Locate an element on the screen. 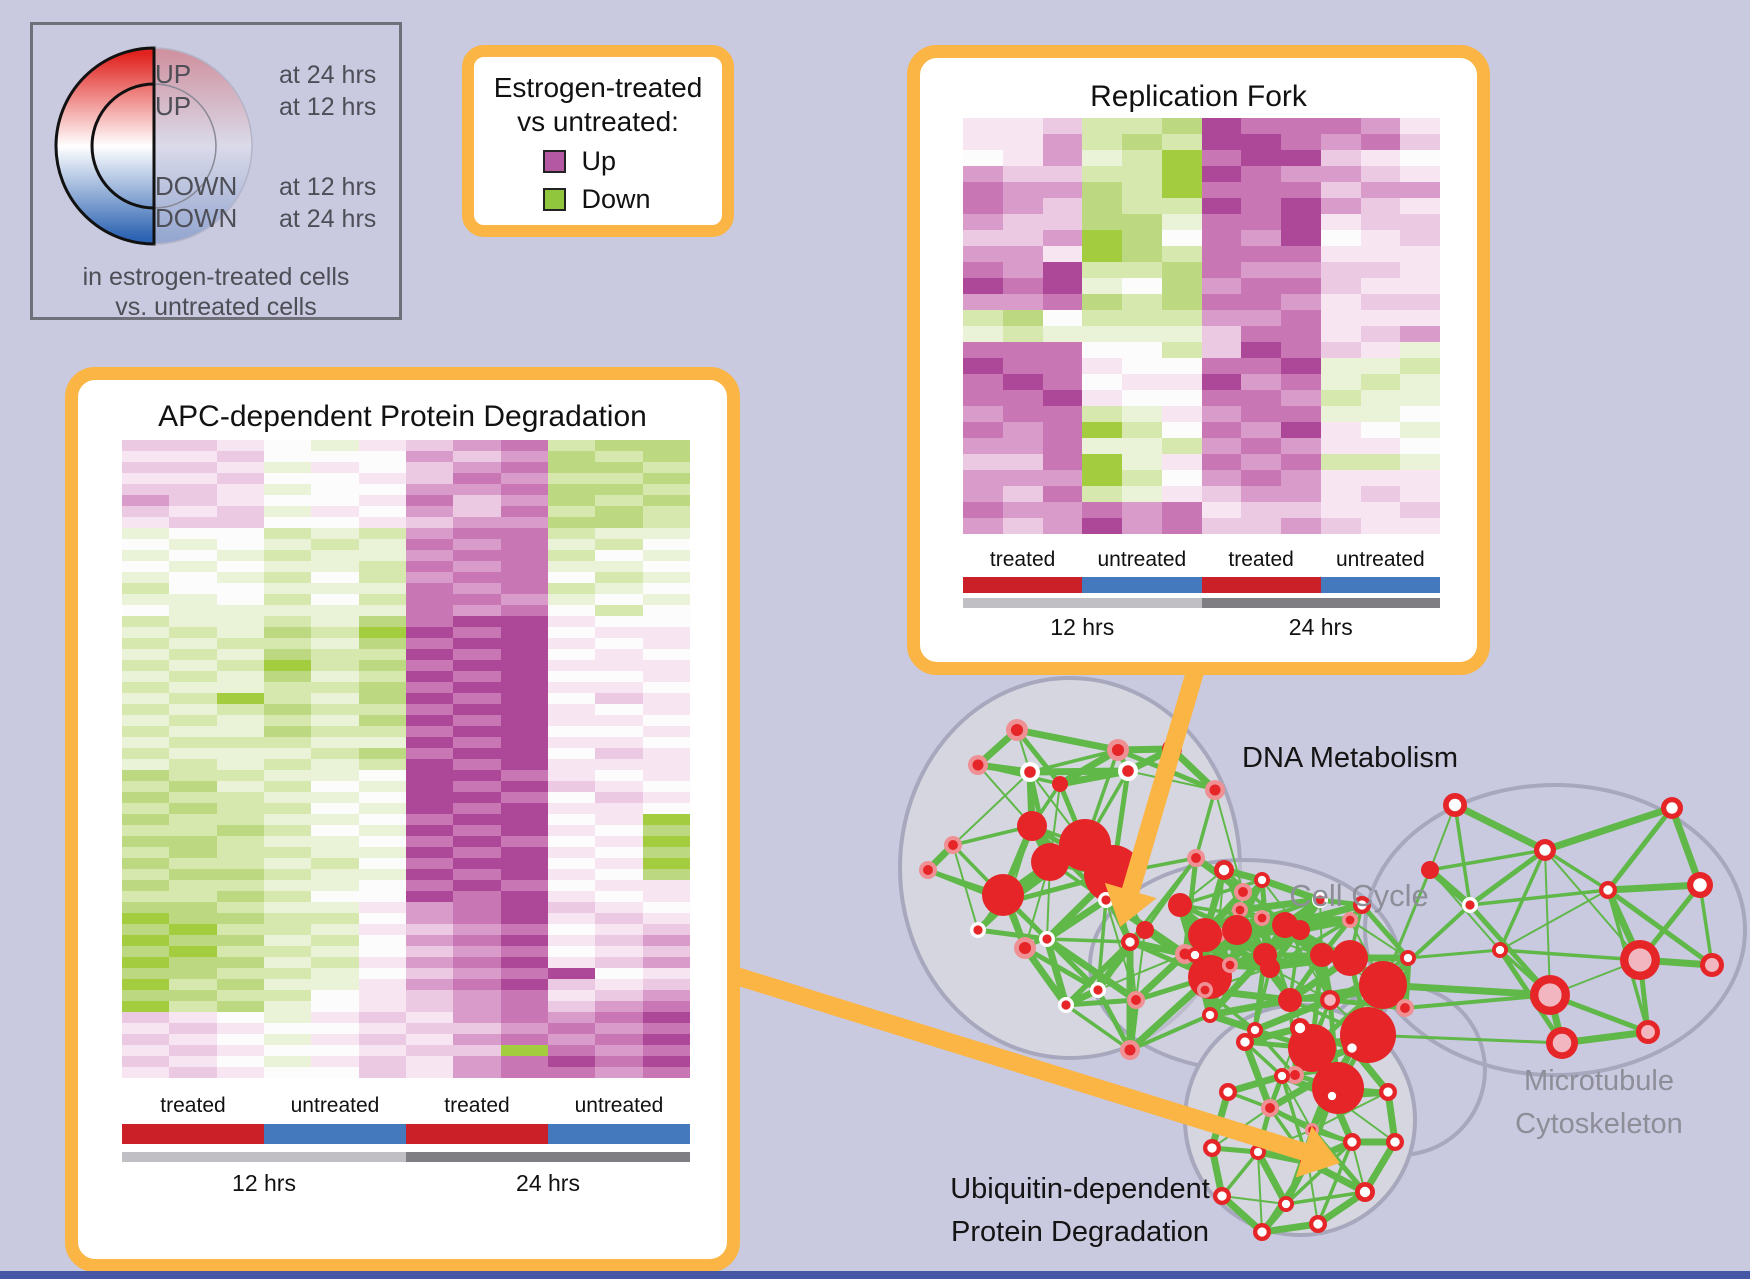 Image resolution: width=1750 pixels, height=1279 pixels. label-microtubule-cytoskeleton: Microtubule Cytoskeleton is located at coordinates (1596, 1103).